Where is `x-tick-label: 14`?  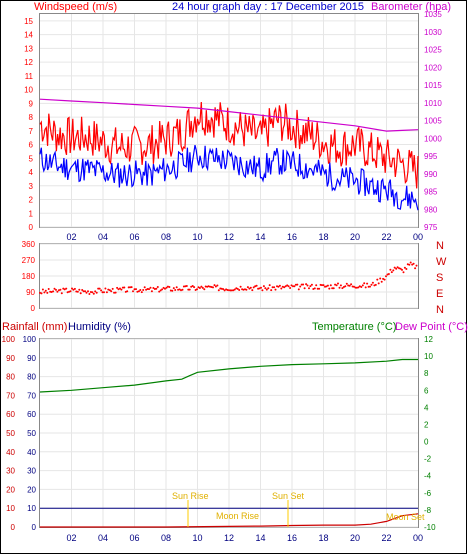
x-tick-label: 14 is located at coordinates (260, 237).